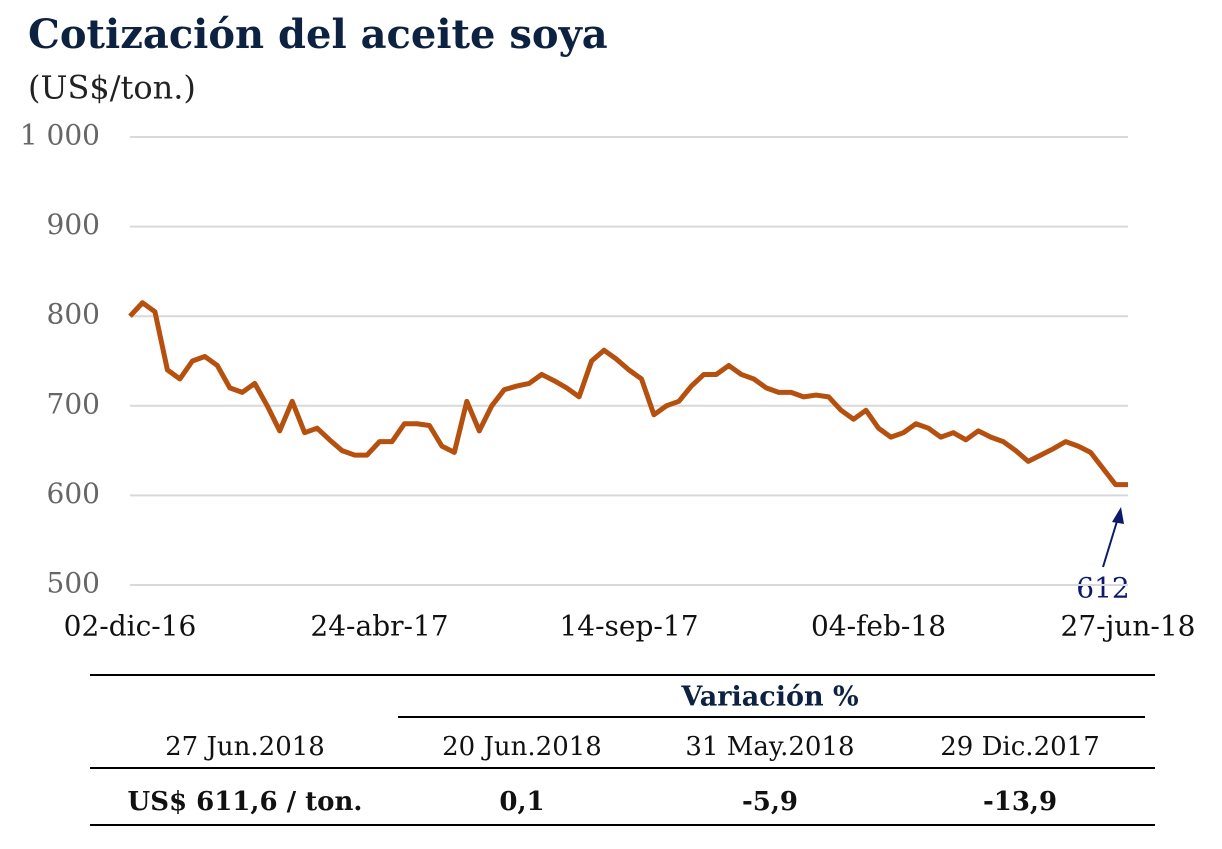 The image size is (1222, 849). I want to click on y-tick-label: 700, so click(73, 403).